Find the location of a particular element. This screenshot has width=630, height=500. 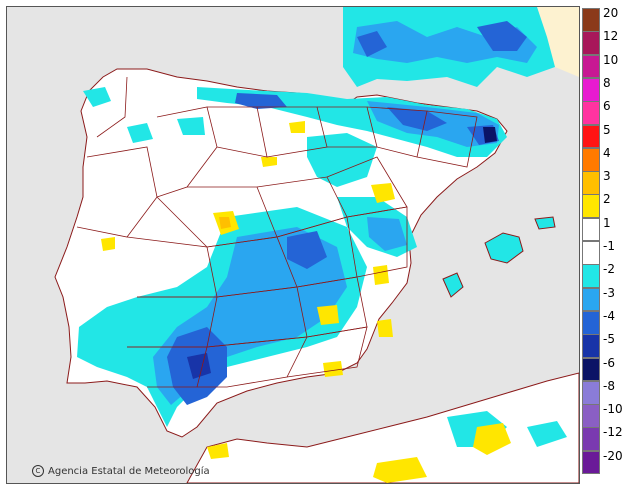

legend-label: 6 is located at coordinates (607, 106).